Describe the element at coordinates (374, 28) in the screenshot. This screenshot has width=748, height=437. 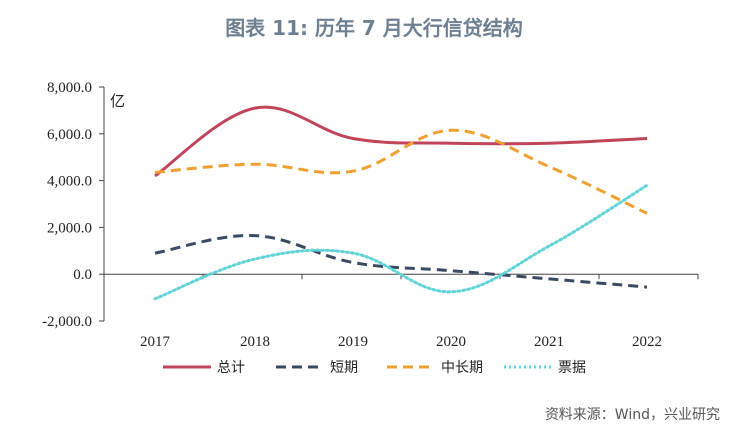
I see `chart-title: 图表 11: 历年 7 月大行信贷结构` at that location.